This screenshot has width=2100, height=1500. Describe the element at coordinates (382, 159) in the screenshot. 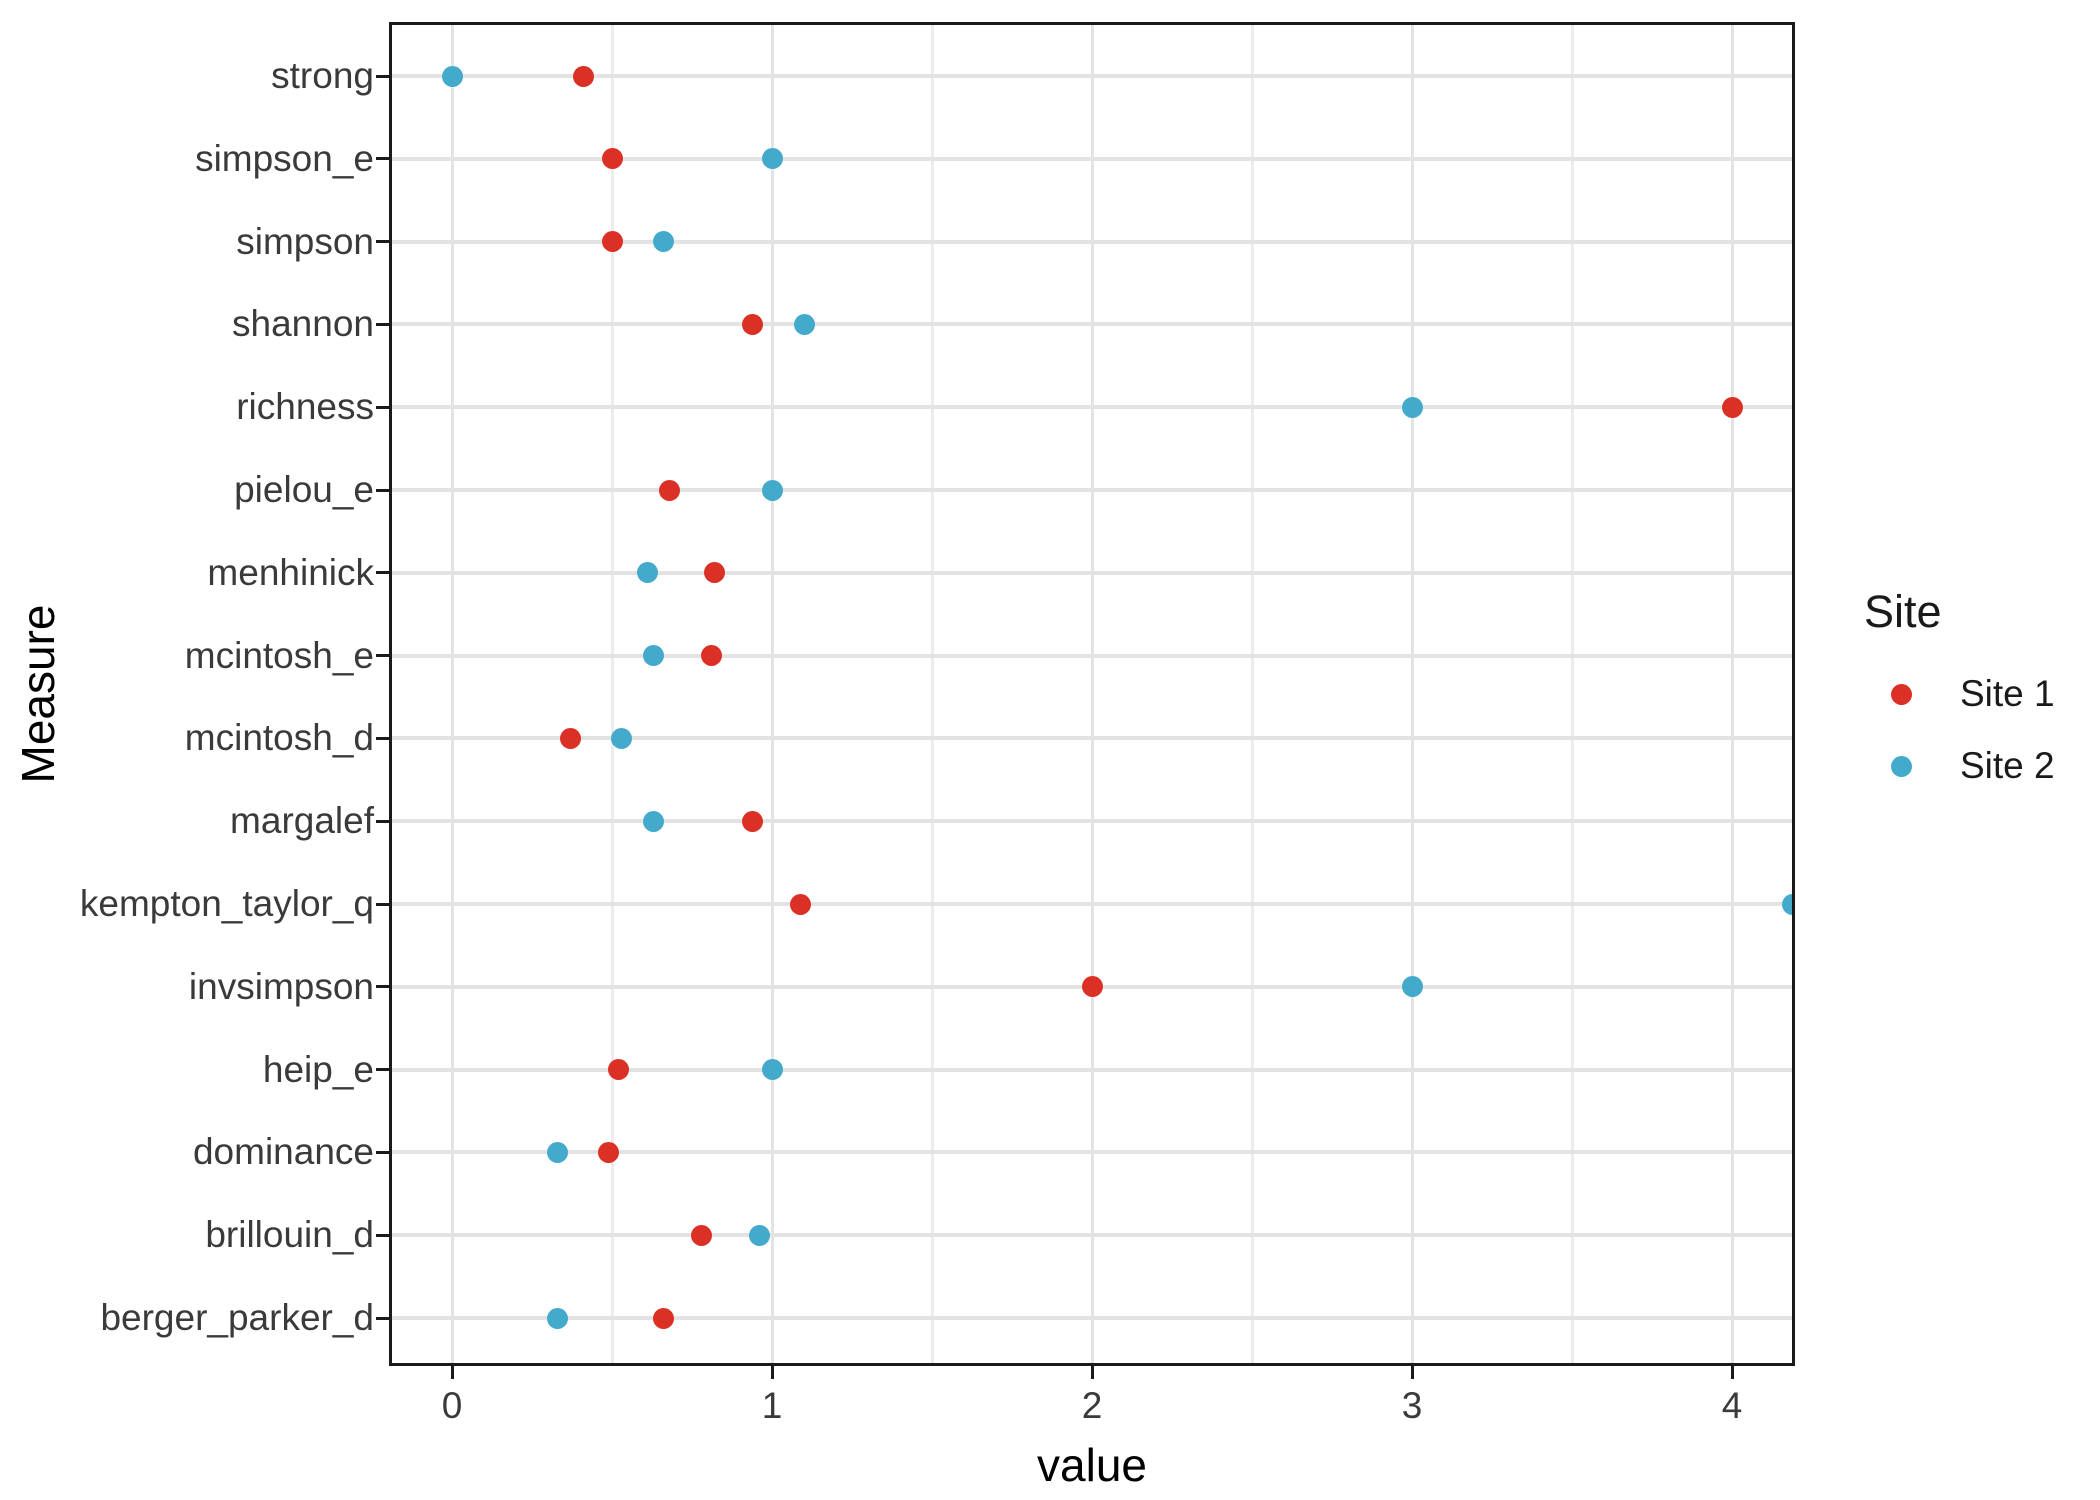

I see `y-tick-simpson-e` at that location.